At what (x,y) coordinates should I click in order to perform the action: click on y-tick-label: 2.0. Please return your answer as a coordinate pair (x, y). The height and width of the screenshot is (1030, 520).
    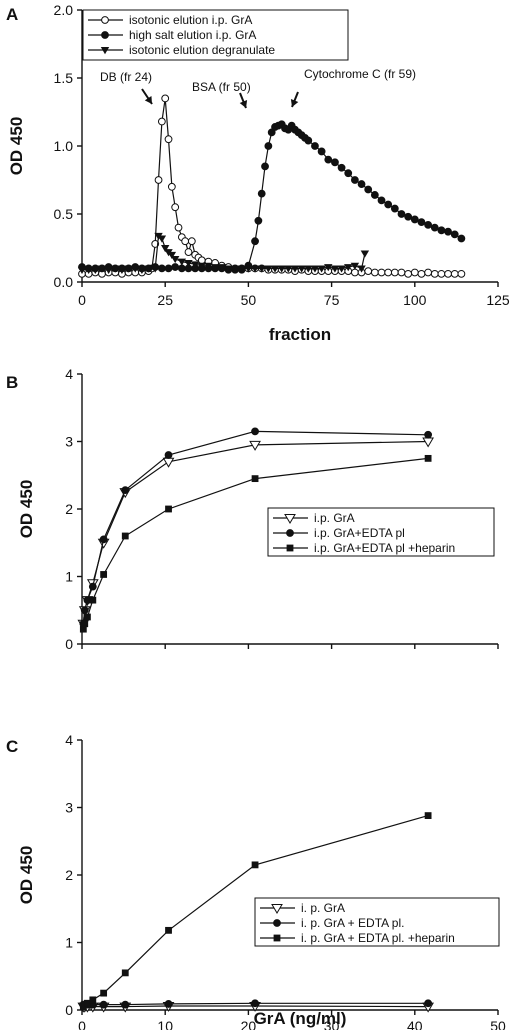
    Looking at the image, I should click on (64, 10).